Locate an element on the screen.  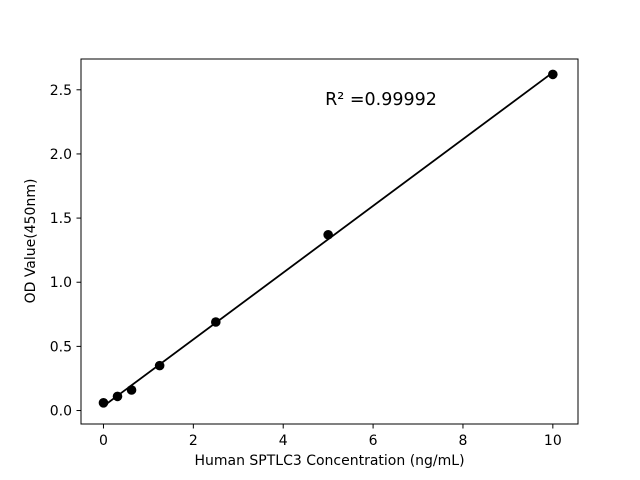
y-tick-label: 1.0 is located at coordinates (61, 283).